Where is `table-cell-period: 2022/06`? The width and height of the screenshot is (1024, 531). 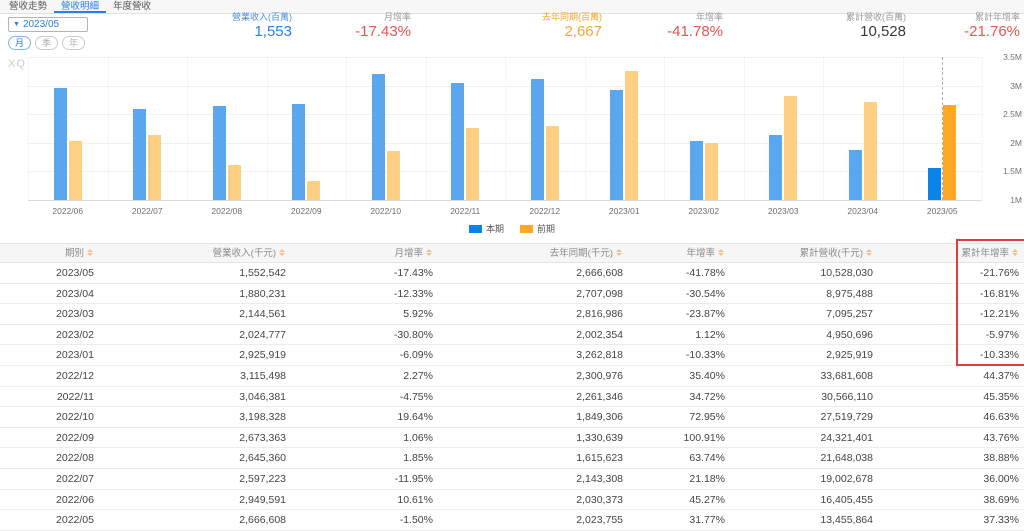 table-cell-period: 2022/06 is located at coordinates (75, 499).